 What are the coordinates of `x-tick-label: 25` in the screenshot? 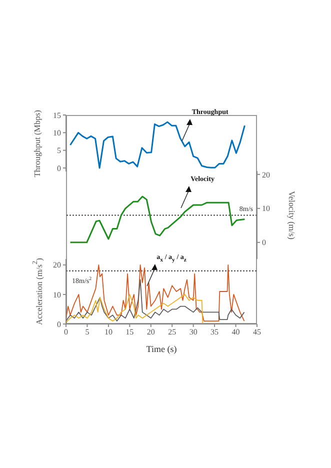 It's located at (172, 332).